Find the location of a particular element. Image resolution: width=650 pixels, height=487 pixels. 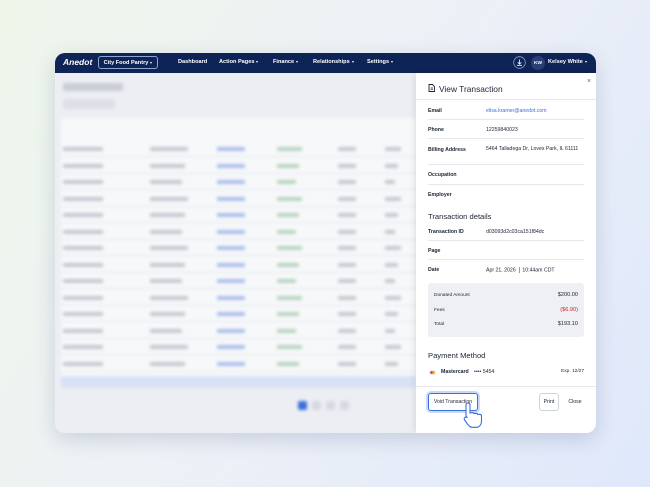

heading-placeholder is located at coordinates (93, 87).